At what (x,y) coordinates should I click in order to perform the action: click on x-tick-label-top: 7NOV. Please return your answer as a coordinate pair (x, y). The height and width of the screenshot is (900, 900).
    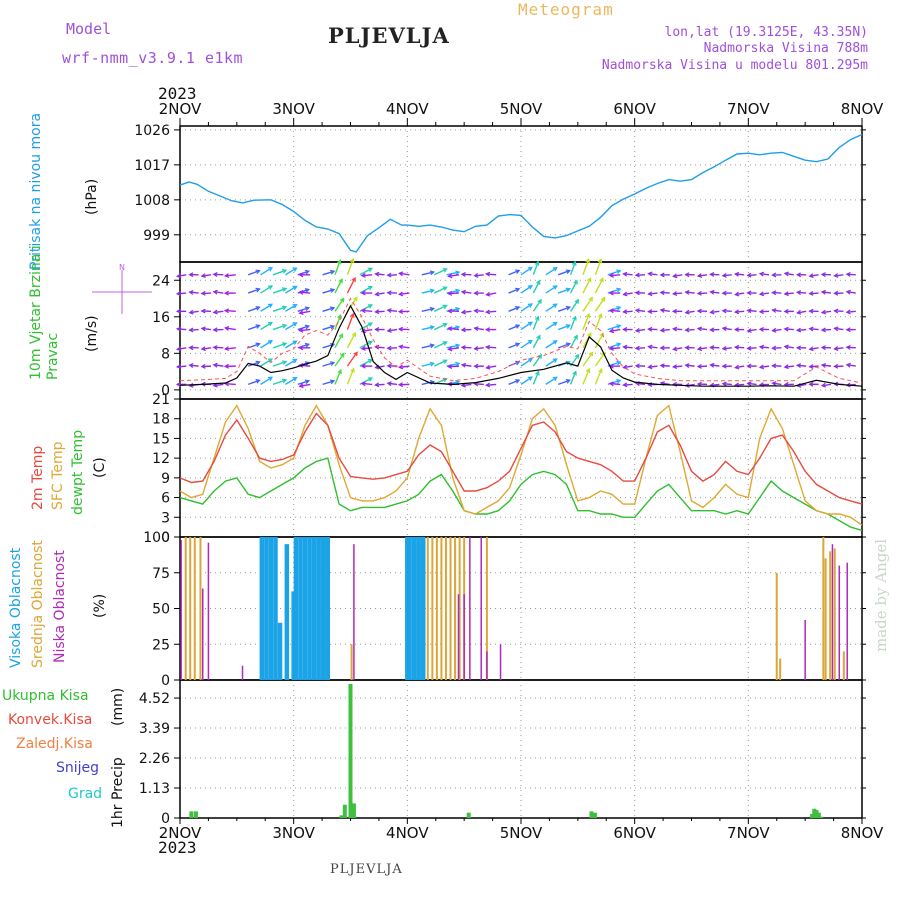
    Looking at the image, I should click on (748, 109).